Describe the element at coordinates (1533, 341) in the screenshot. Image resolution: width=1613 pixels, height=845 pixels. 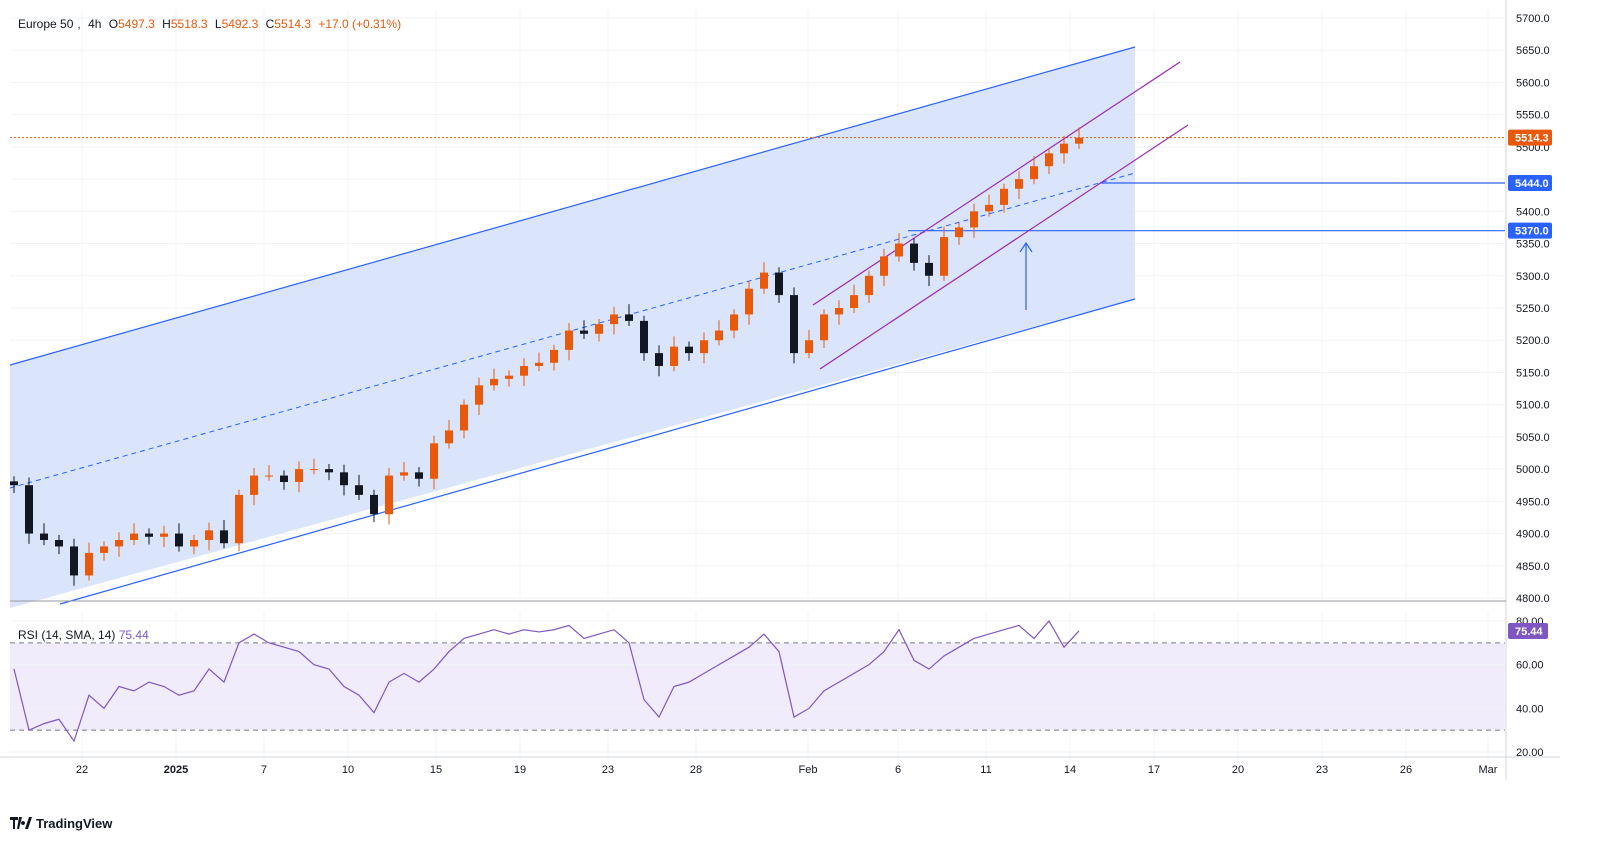
I see `price-axis-tick-label: 5200.0` at that location.